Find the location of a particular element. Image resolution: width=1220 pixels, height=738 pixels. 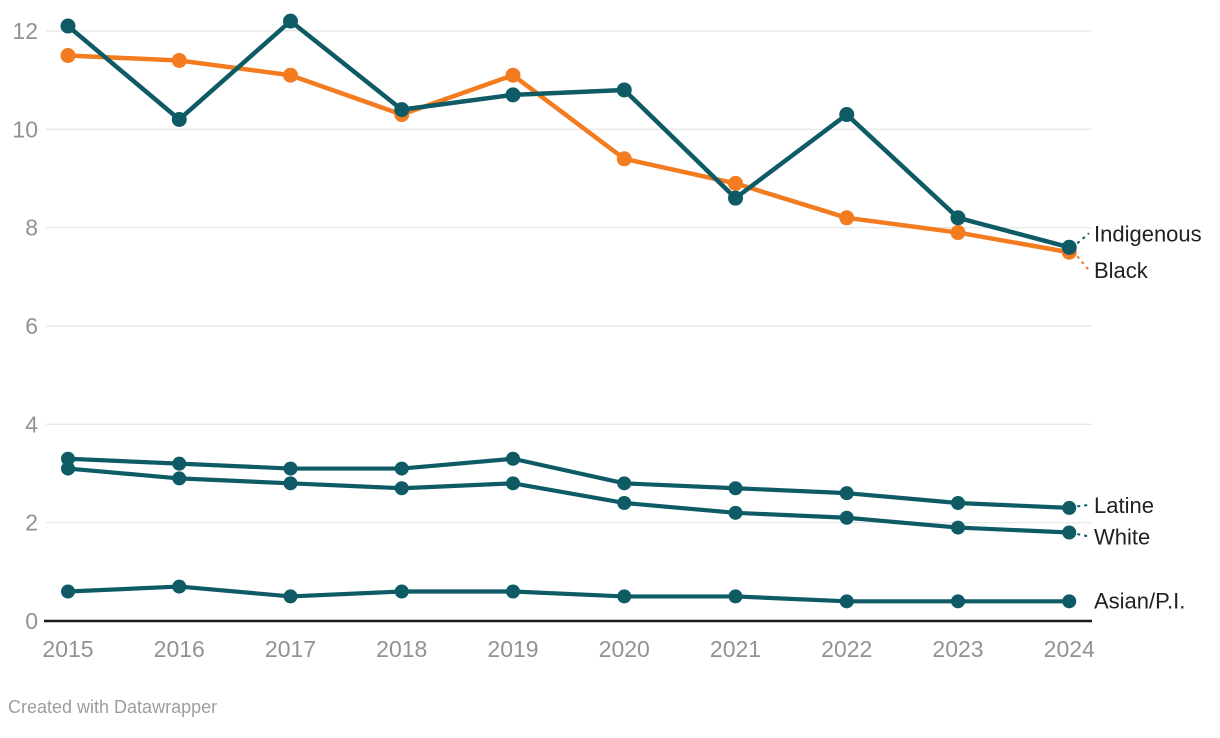

x-tick-label: 2016 is located at coordinates (179, 649).